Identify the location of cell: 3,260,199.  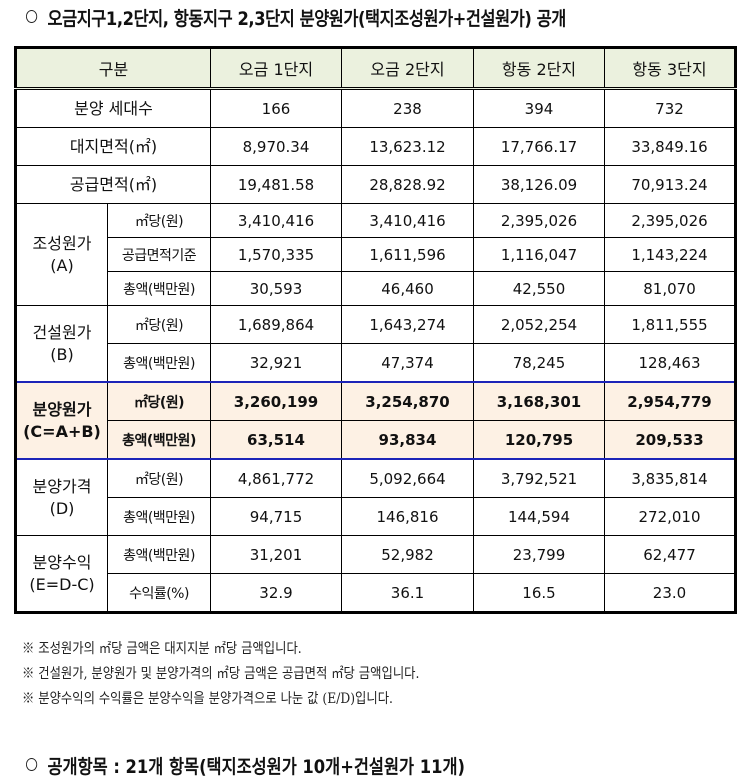
(276, 401).